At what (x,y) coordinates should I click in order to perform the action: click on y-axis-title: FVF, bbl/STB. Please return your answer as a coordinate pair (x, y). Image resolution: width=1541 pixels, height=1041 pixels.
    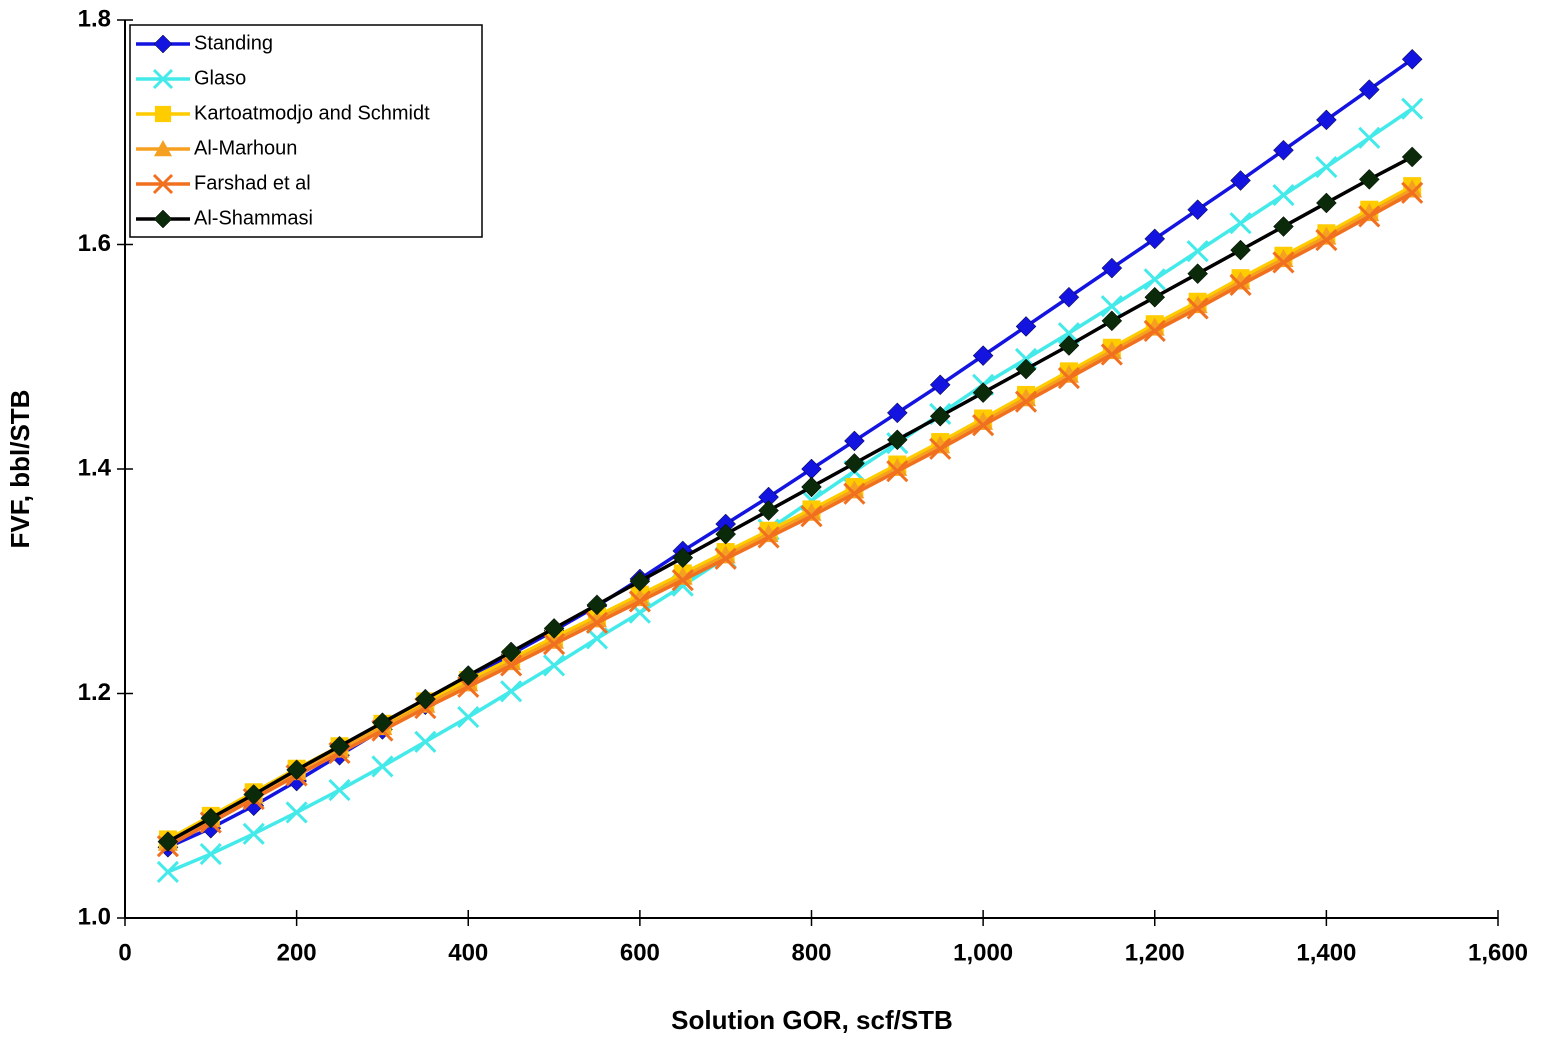
    Looking at the image, I should click on (20, 469).